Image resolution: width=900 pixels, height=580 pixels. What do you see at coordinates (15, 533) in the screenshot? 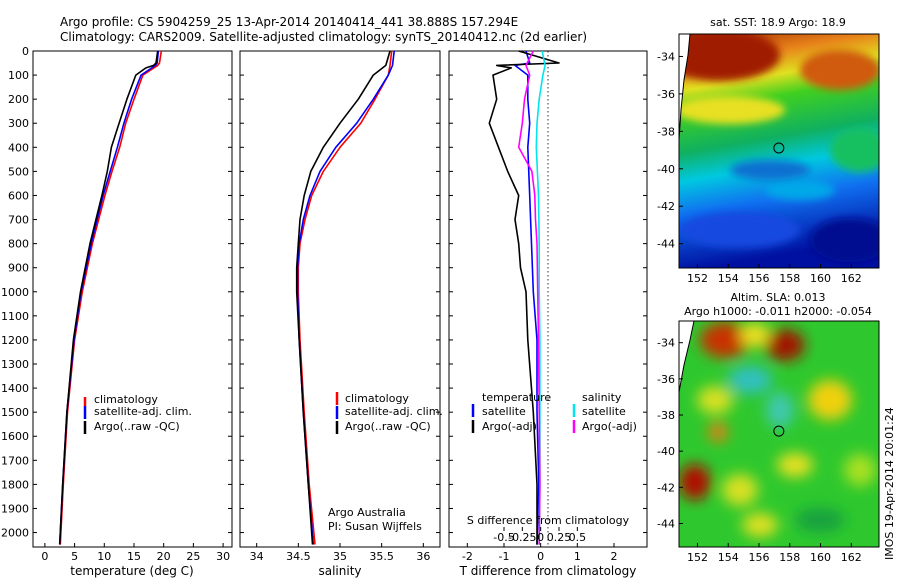
I see `depth-tick-label: 2000` at bounding box center [15, 533].